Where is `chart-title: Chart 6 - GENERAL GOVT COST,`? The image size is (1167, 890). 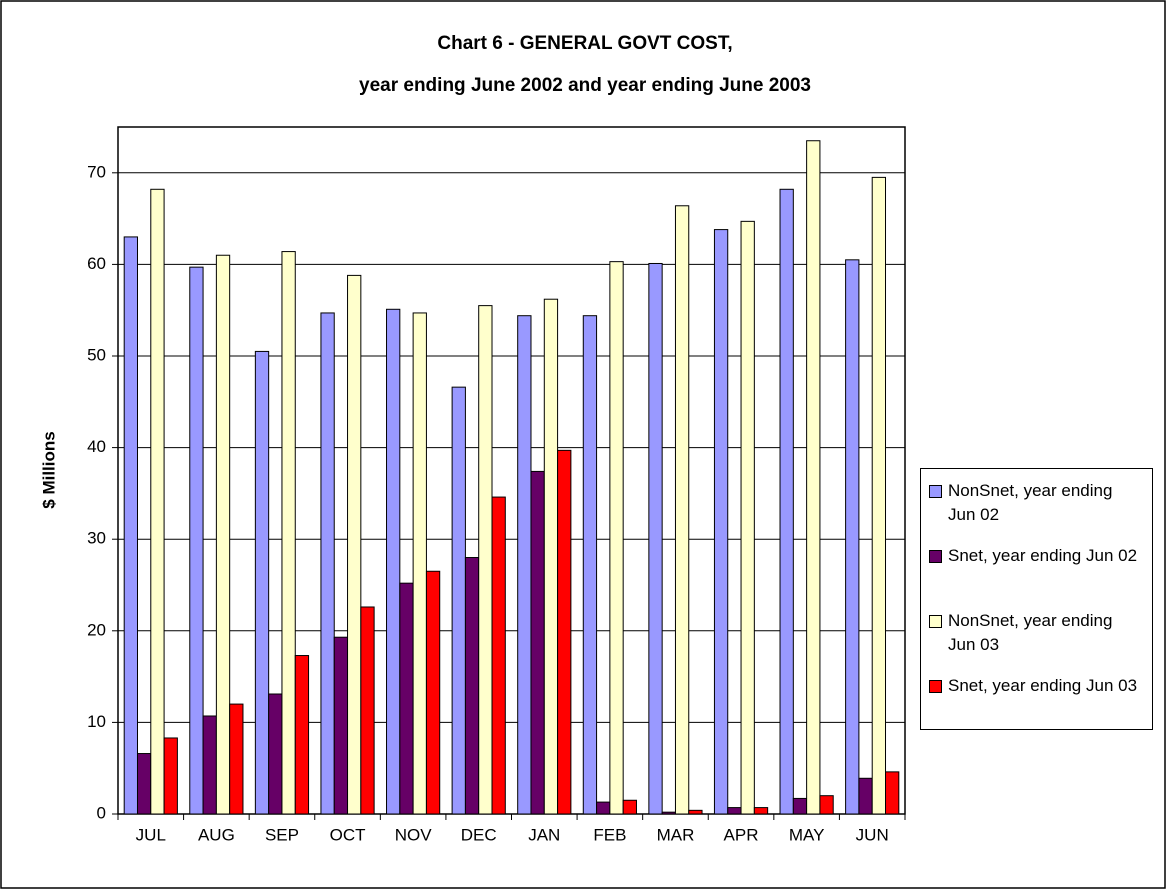
chart-title: Chart 6 - GENERAL GOVT COST, is located at coordinates (584, 43).